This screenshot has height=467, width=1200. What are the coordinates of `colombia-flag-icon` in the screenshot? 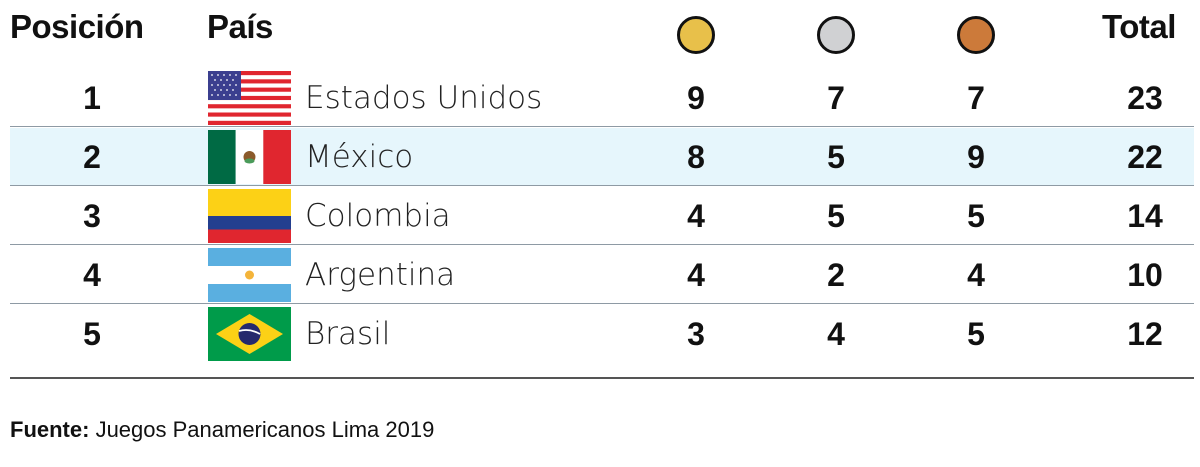 It's located at (249, 216).